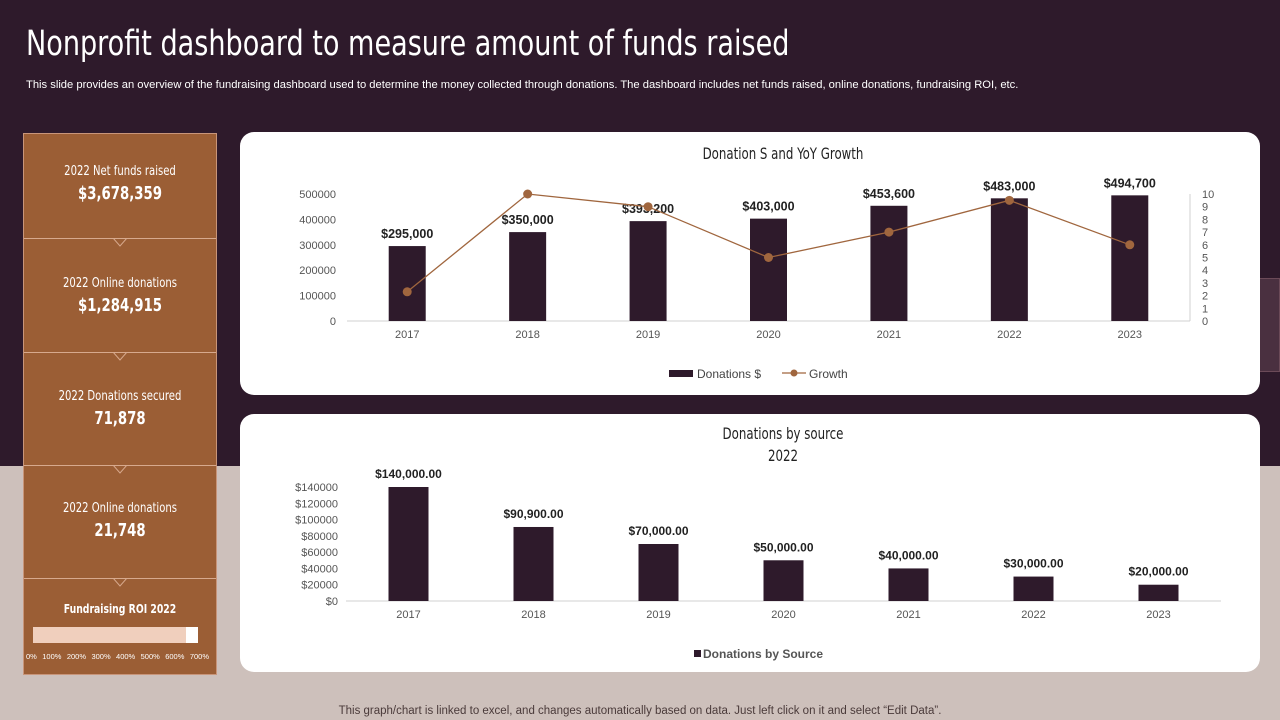 The image size is (1280, 720). Describe the element at coordinates (408, 474) in the screenshot. I see `bar-data-label: $140,000.00` at that location.